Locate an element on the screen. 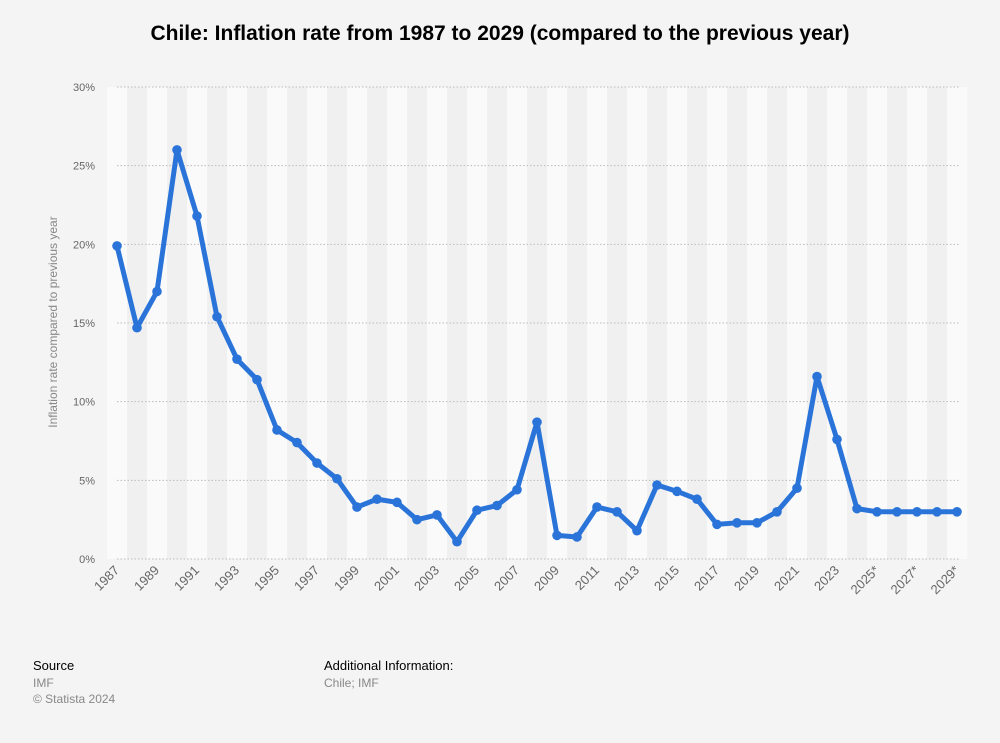 This screenshot has width=1000, height=743. x-tick-label: 2001 is located at coordinates (386, 578).